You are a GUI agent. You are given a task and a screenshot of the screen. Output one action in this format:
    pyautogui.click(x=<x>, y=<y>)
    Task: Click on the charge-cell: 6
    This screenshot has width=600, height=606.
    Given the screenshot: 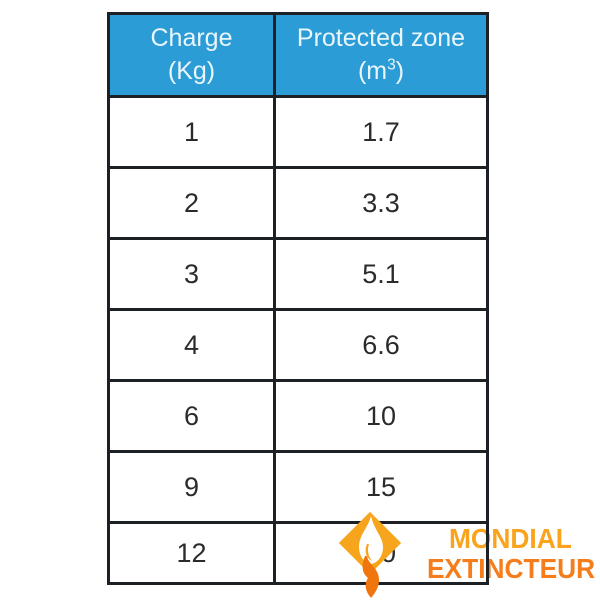 What is the action you would take?
    pyautogui.click(x=193, y=416)
    